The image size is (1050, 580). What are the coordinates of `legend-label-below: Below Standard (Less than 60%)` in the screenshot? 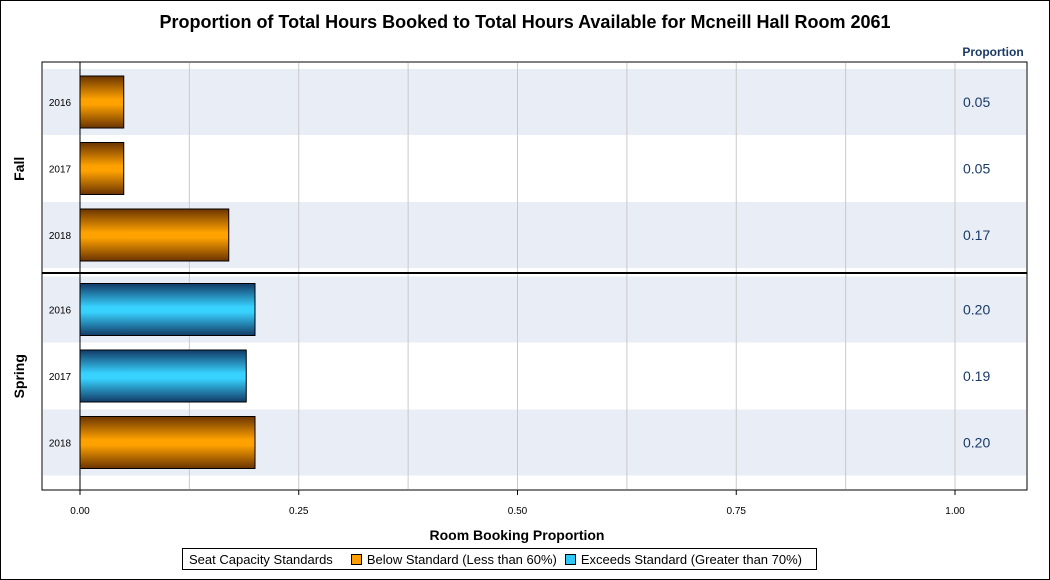 It's located at (461, 559).